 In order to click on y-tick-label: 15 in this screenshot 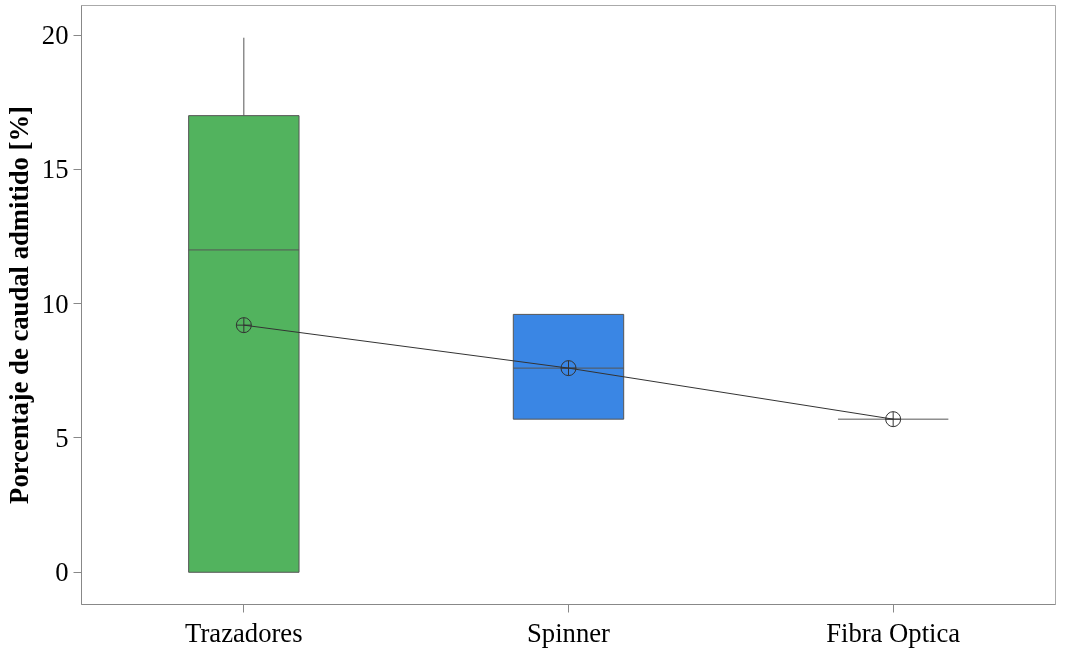, I will do `click(55, 169)`.